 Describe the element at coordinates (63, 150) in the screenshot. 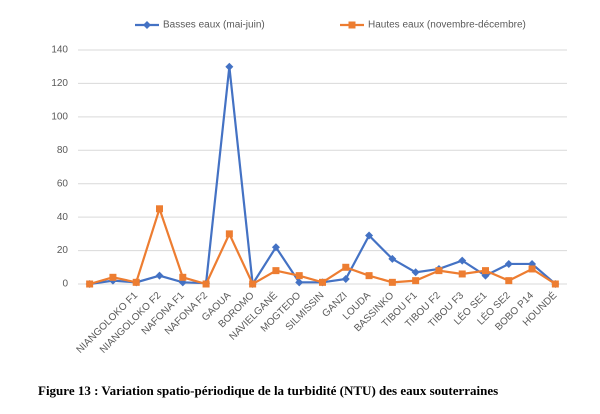

I see `y-tick-label: 80` at that location.